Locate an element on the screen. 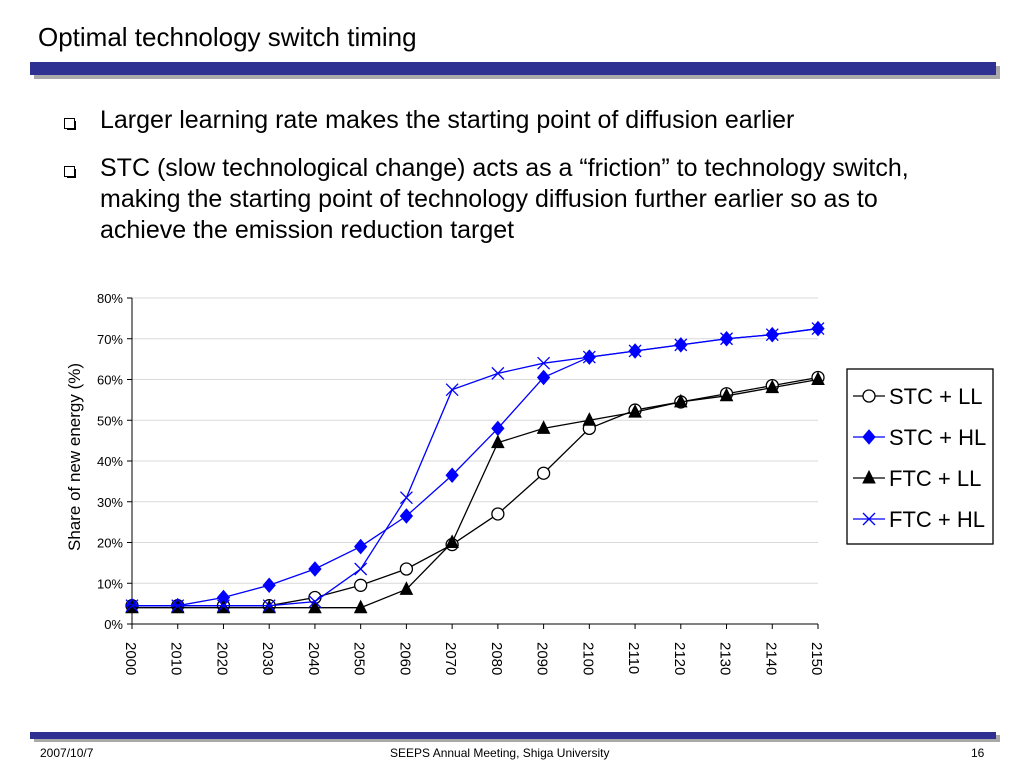 This screenshot has height=768, width=1024. legend-label: STC + HL is located at coordinates (937, 437).